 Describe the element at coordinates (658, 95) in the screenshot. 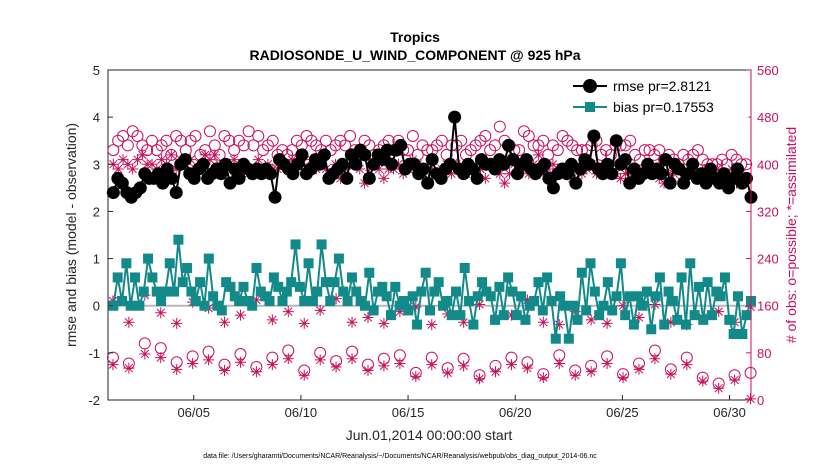

I see `legend: rmse pr=2.8121 bias pr=0.17553` at that location.